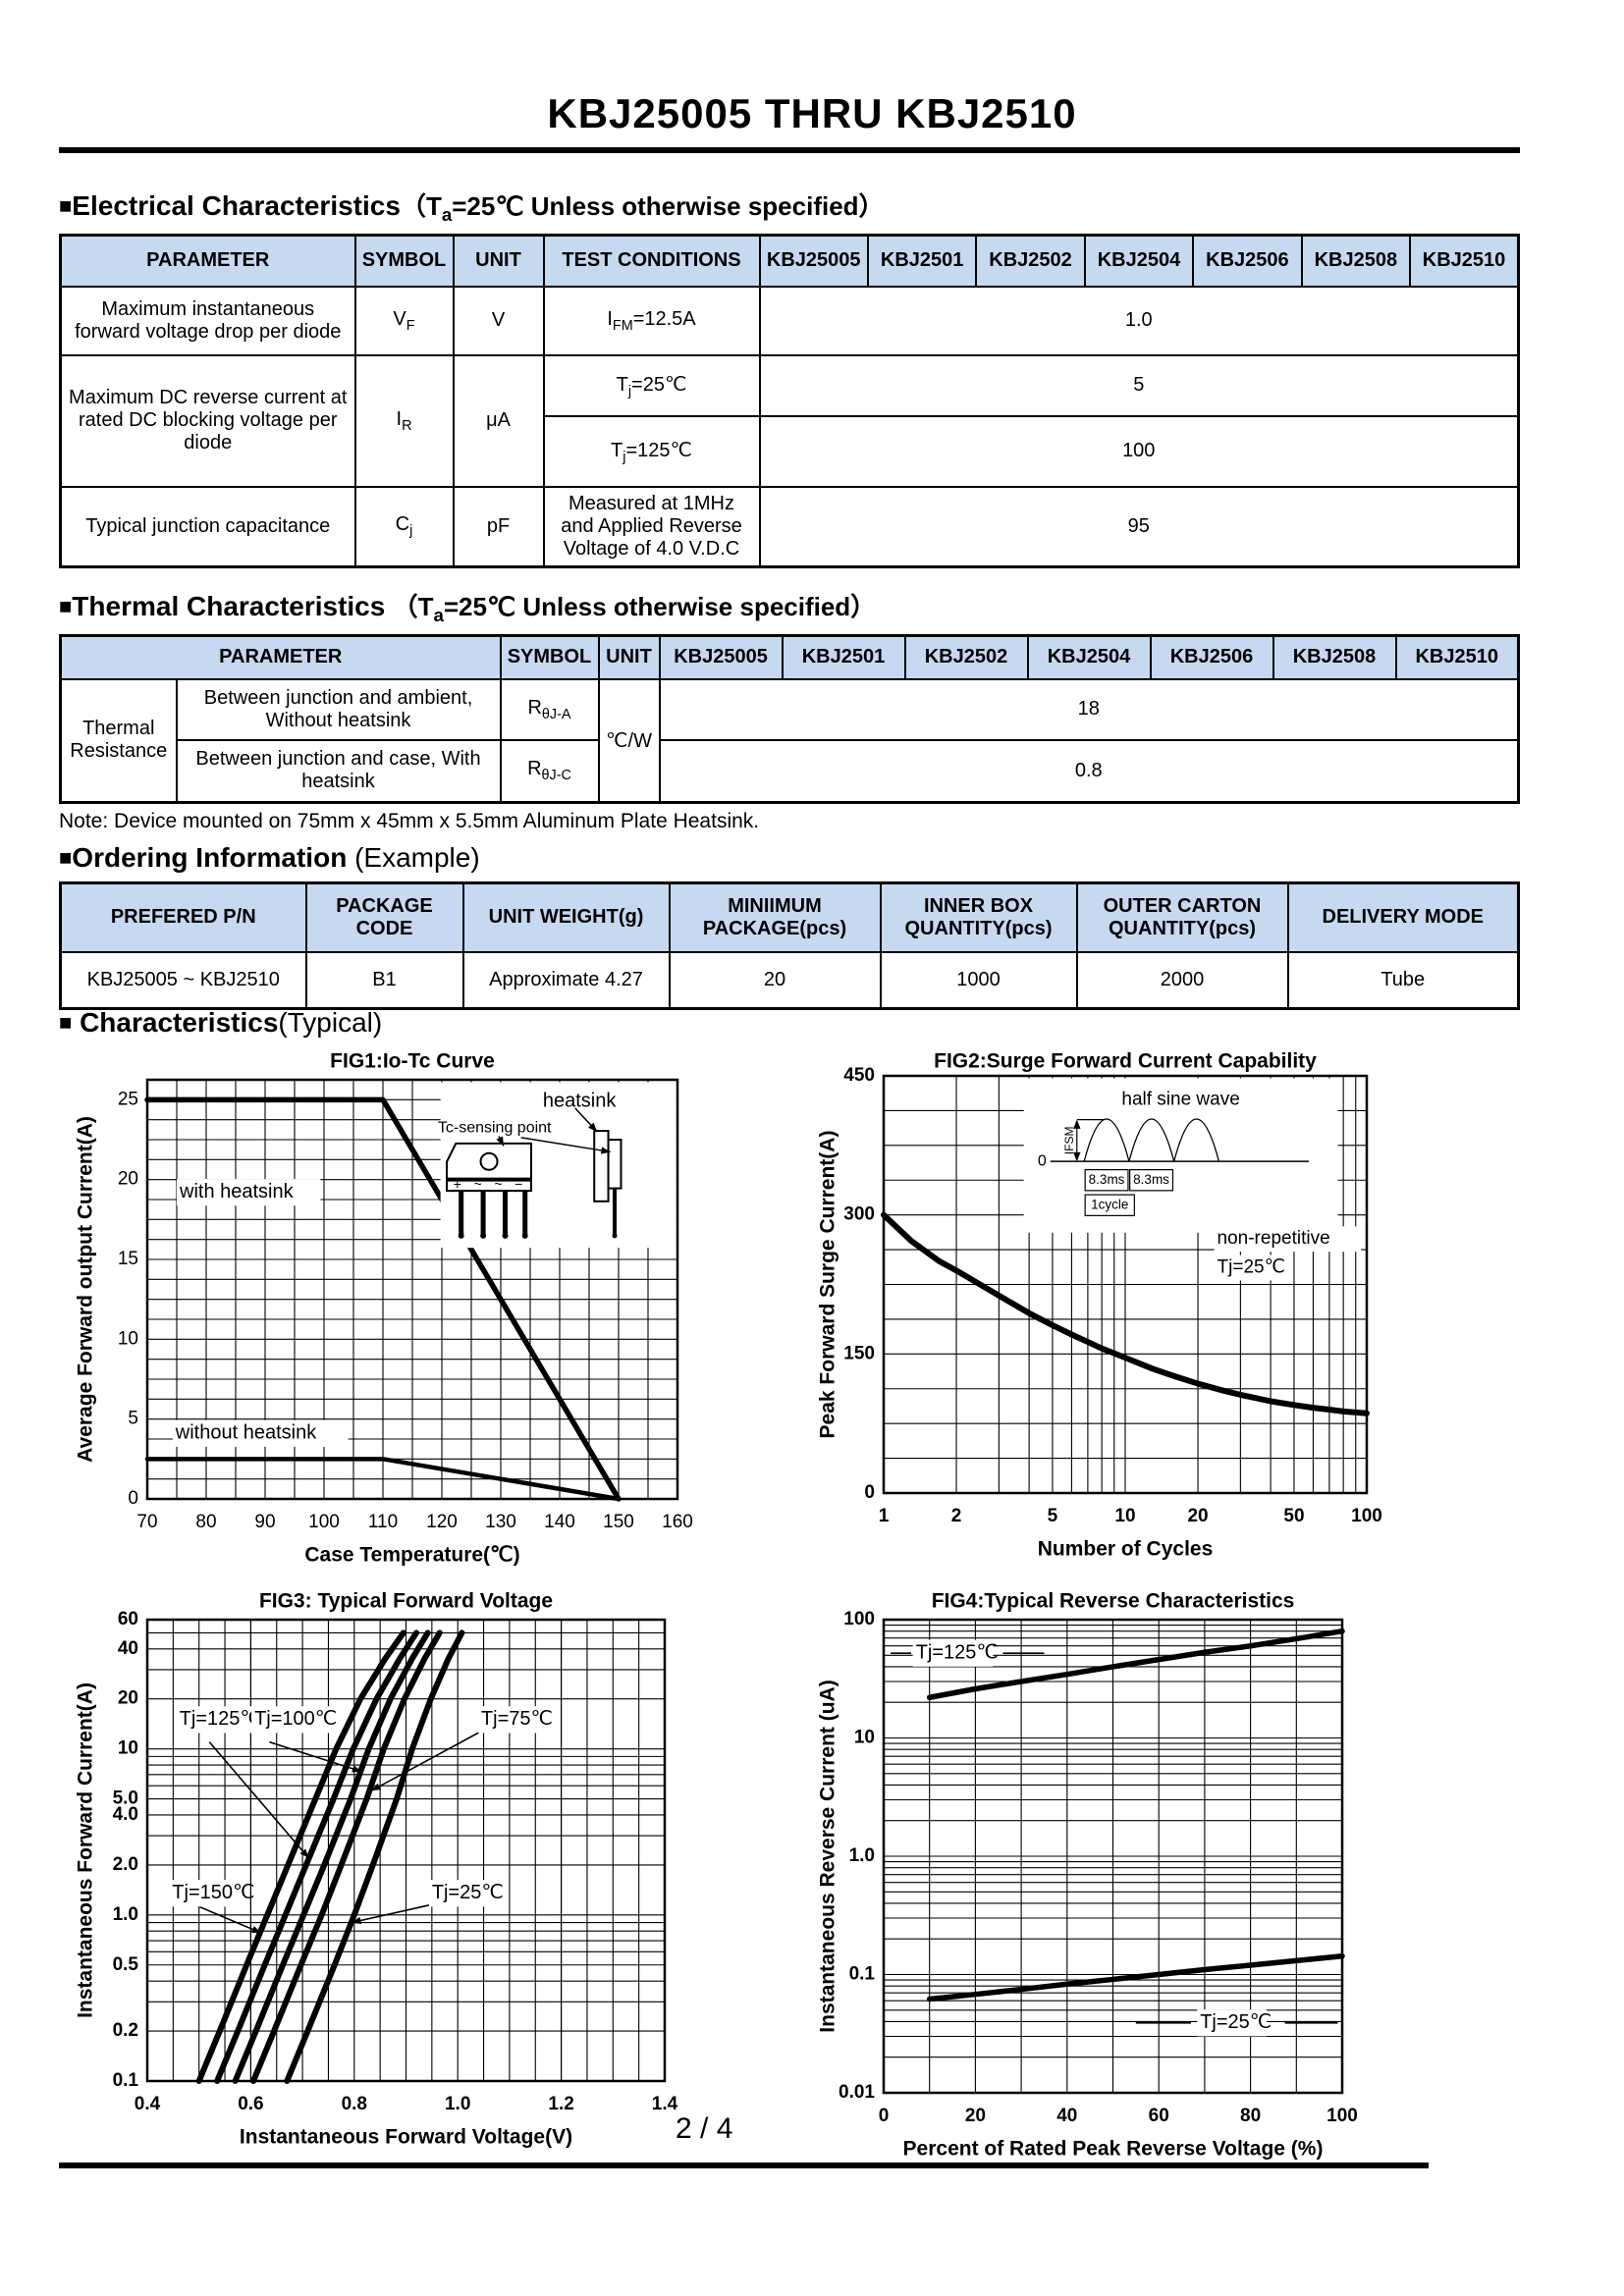  Describe the element at coordinates (978, 980) in the screenshot. I see `cell-inner: 1000` at that location.